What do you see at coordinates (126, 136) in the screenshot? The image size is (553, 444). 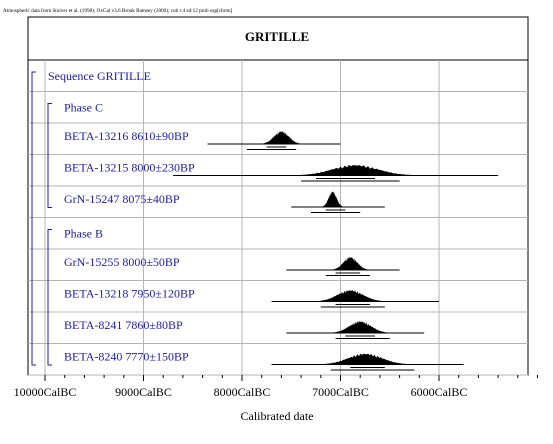 I see `date-label: BETA-13216 8610±90BP` at bounding box center [126, 136].